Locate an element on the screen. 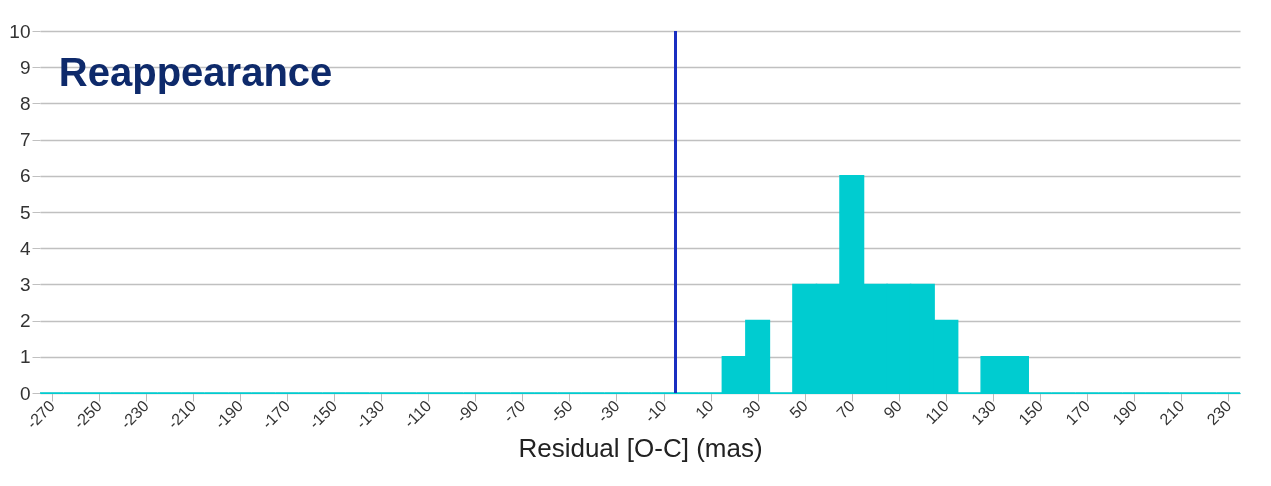 Image resolution: width=1271 pixels, height=486 pixels. y-tick-label: 0 is located at coordinates (25, 393).